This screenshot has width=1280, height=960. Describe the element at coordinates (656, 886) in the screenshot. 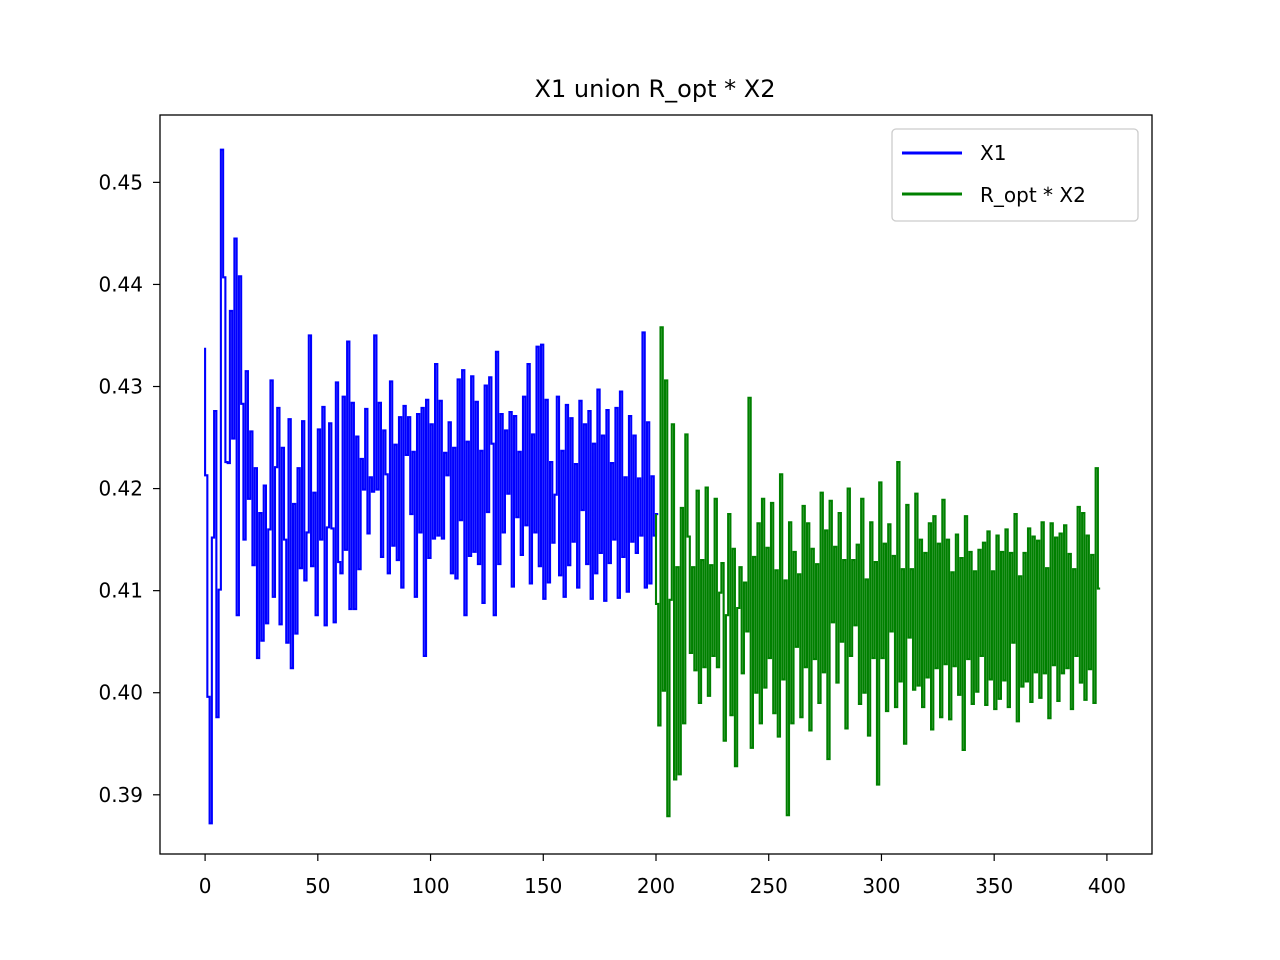

I see `x-tick-label: 200` at that location.